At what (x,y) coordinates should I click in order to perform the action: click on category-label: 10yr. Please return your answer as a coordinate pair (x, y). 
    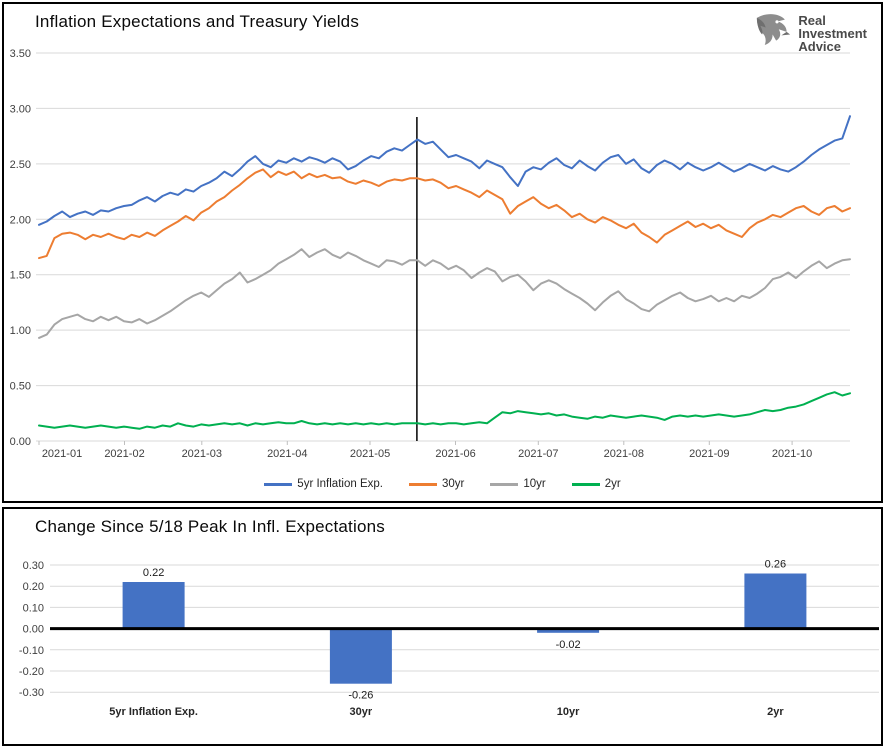
    Looking at the image, I should click on (568, 712).